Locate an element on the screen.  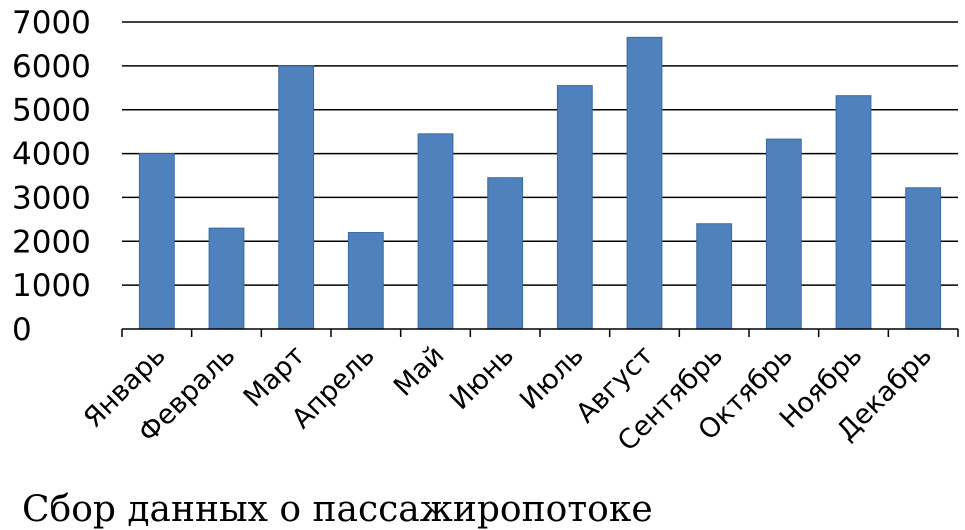
x-category-label: Июнь is located at coordinates (482, 378).